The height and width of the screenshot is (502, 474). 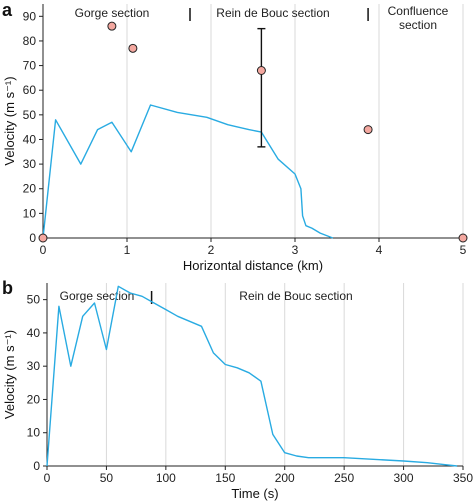 I want to click on x-tick-label: 350, so click(x=463, y=478).